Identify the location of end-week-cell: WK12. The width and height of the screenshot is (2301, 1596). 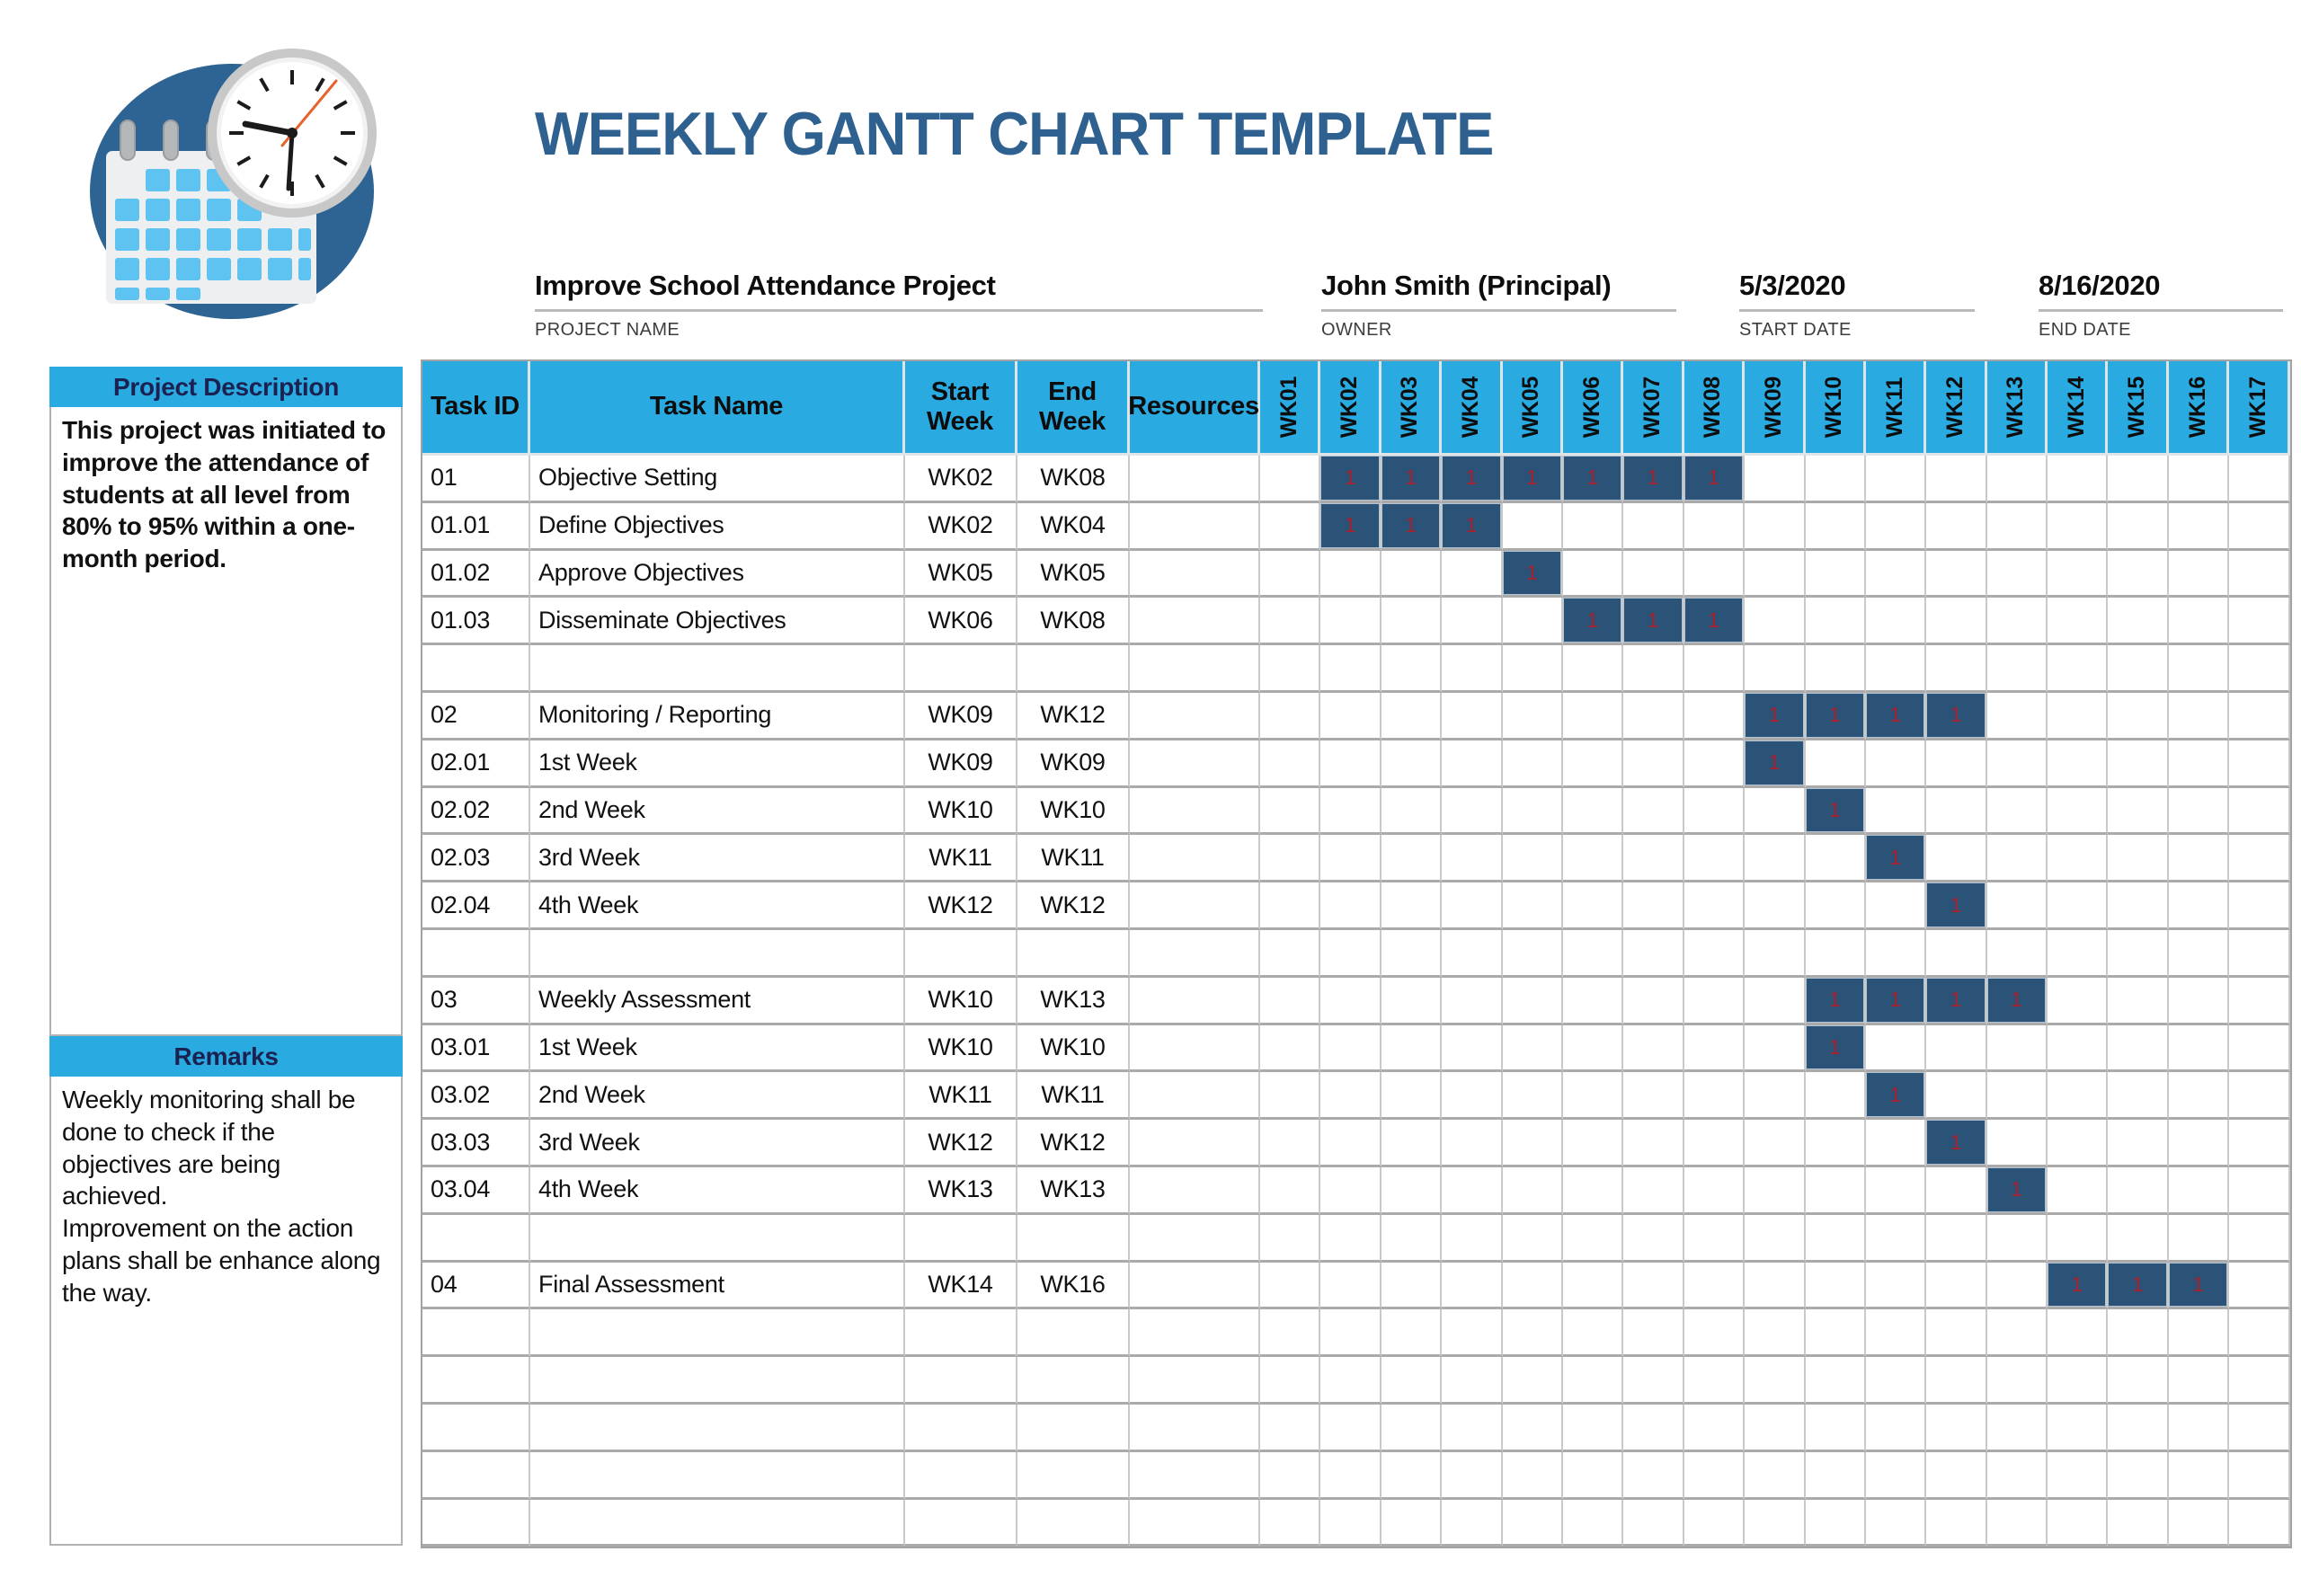
(1073, 906).